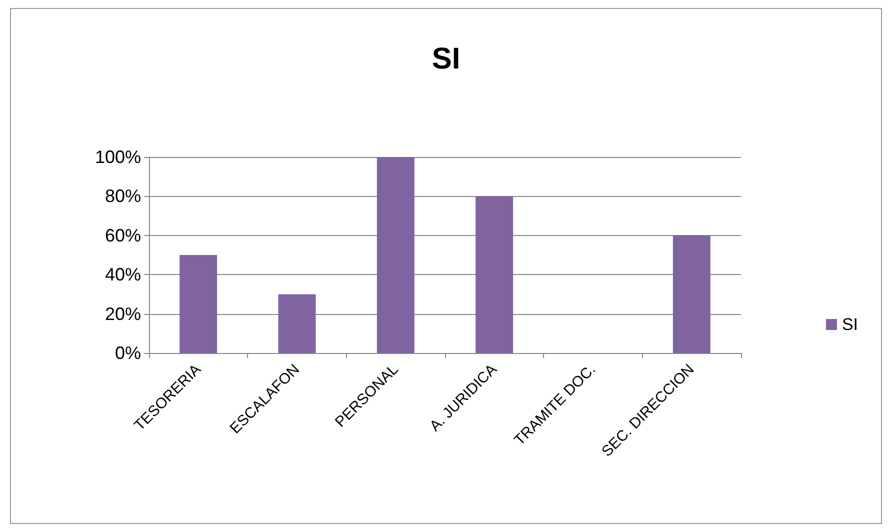 Image resolution: width=893 pixels, height=531 pixels. Describe the element at coordinates (122, 274) in the screenshot. I see `y-tick-label: 40%` at that location.